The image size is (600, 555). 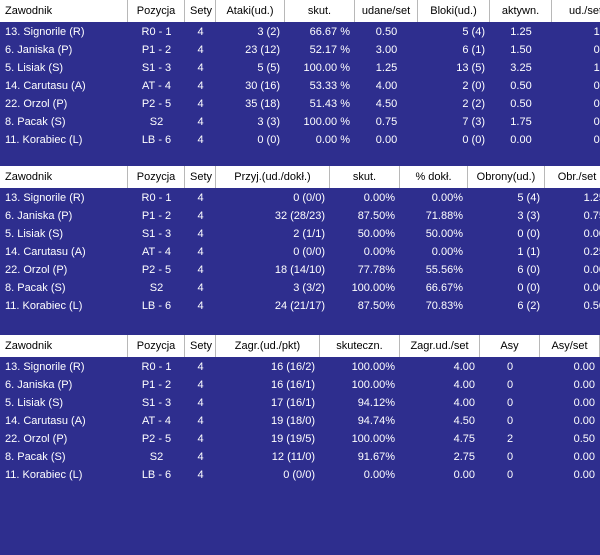 I want to click on table-cell: 35 (18), so click(x=262, y=104).